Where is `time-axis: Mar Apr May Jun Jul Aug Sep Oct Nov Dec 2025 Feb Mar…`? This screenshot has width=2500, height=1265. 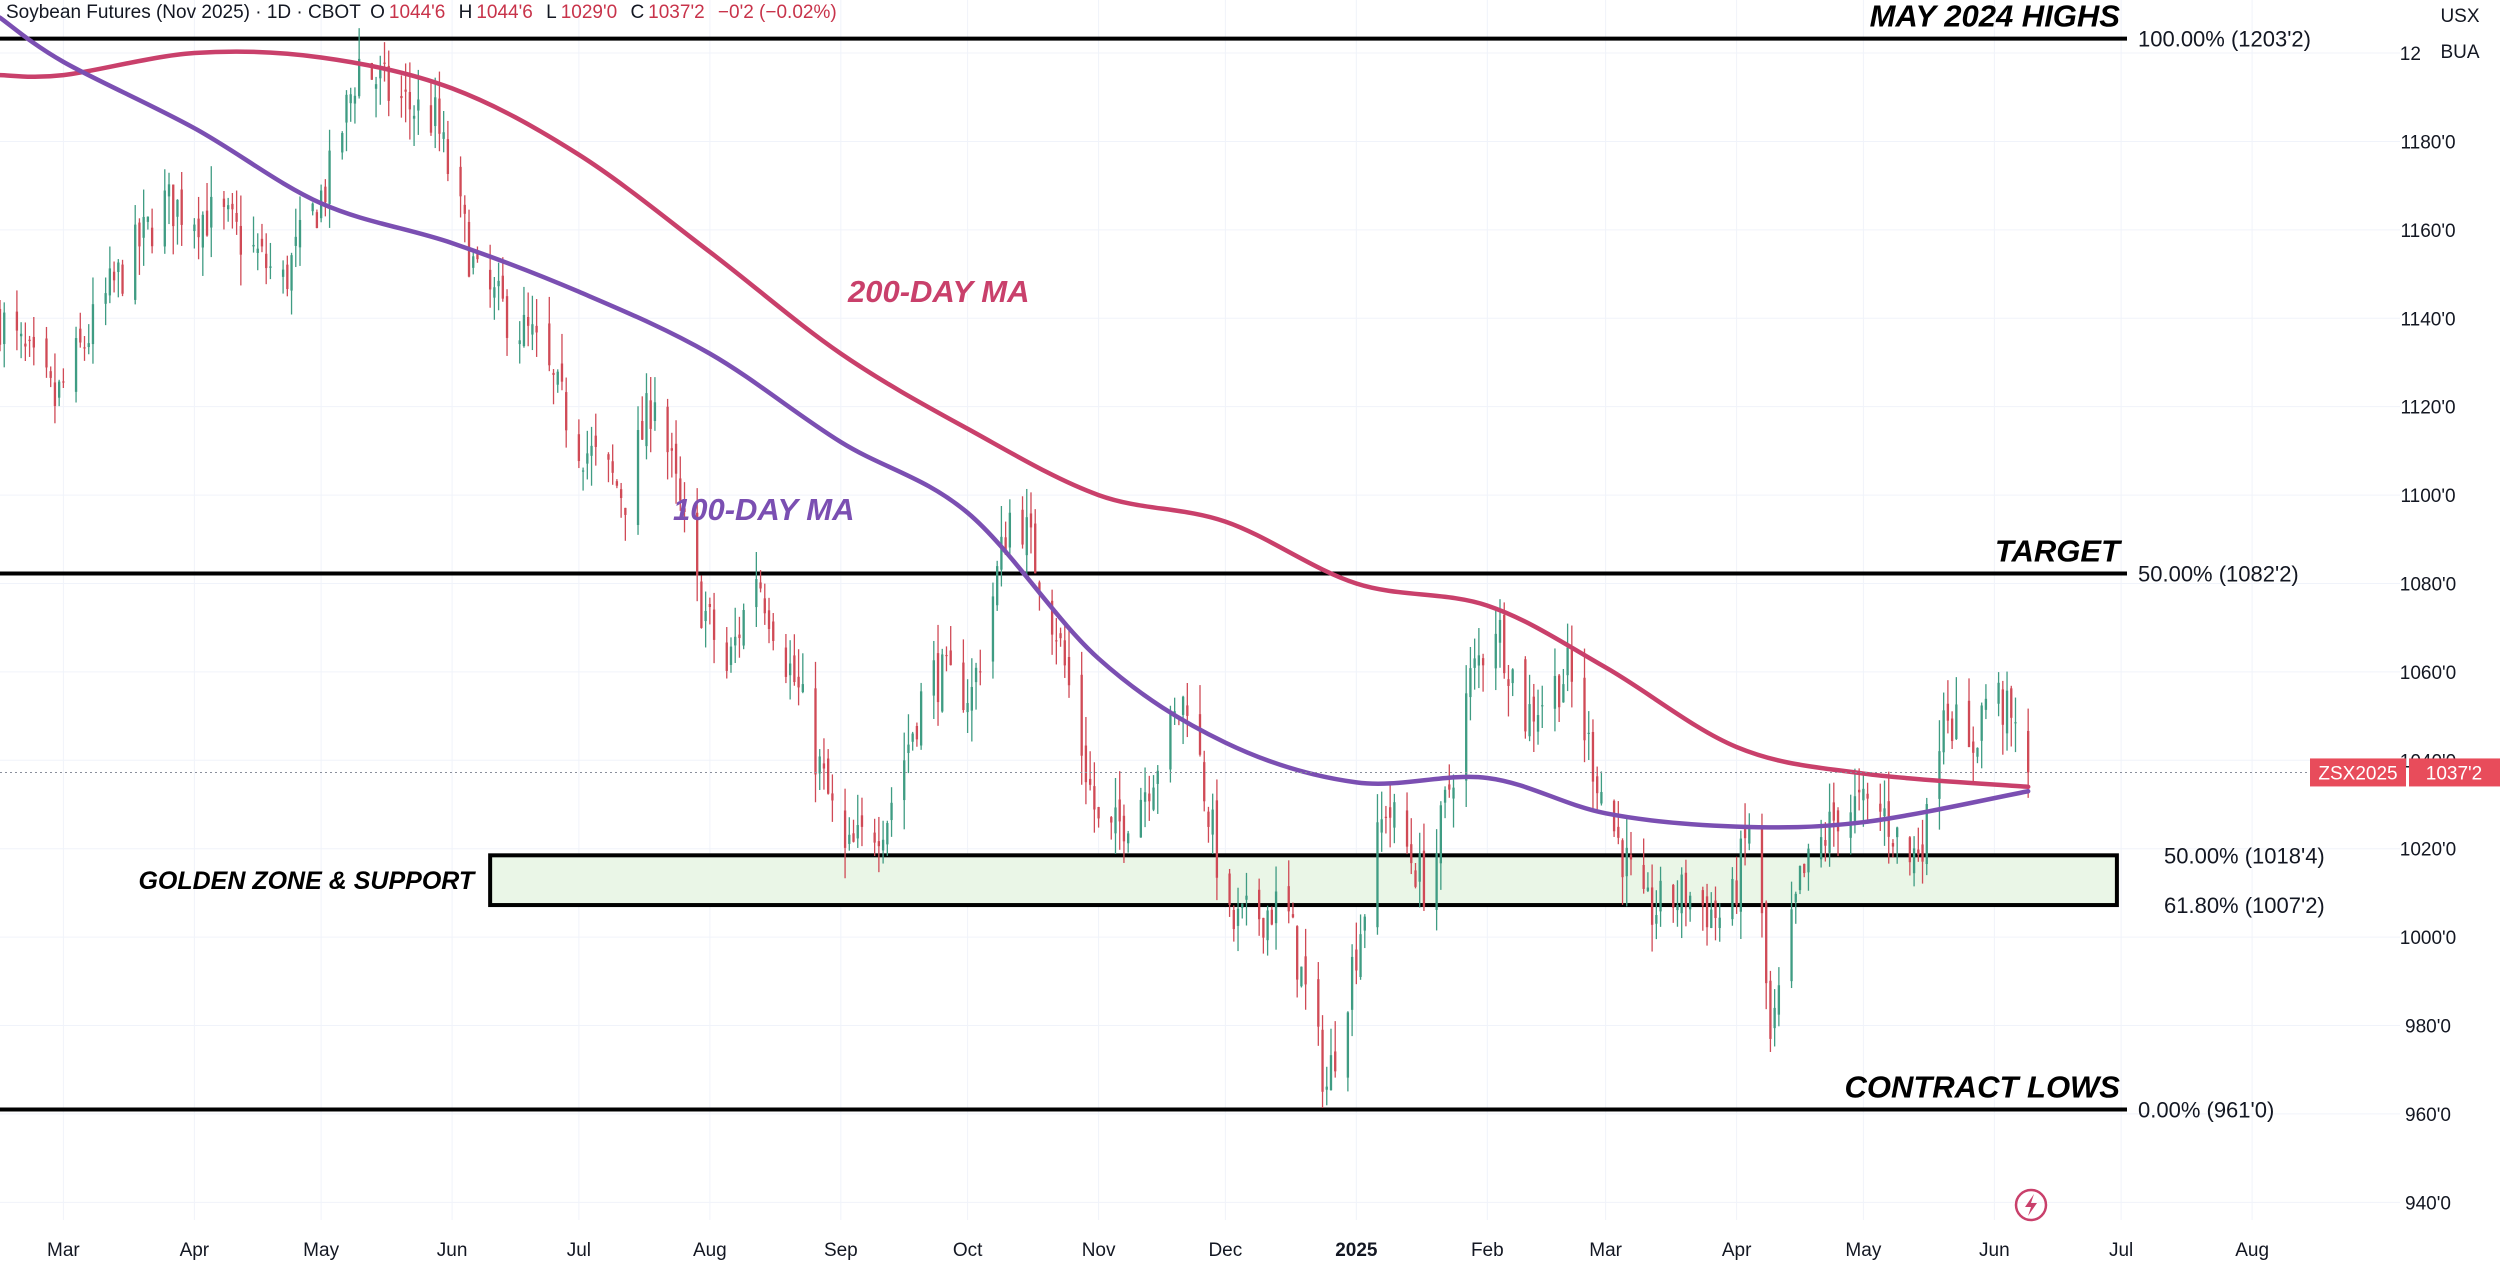 time-axis: Mar Apr May Jun Jul Aug Sep Oct Nov Dec 2025 Feb Mar… is located at coordinates (1158, 1250).